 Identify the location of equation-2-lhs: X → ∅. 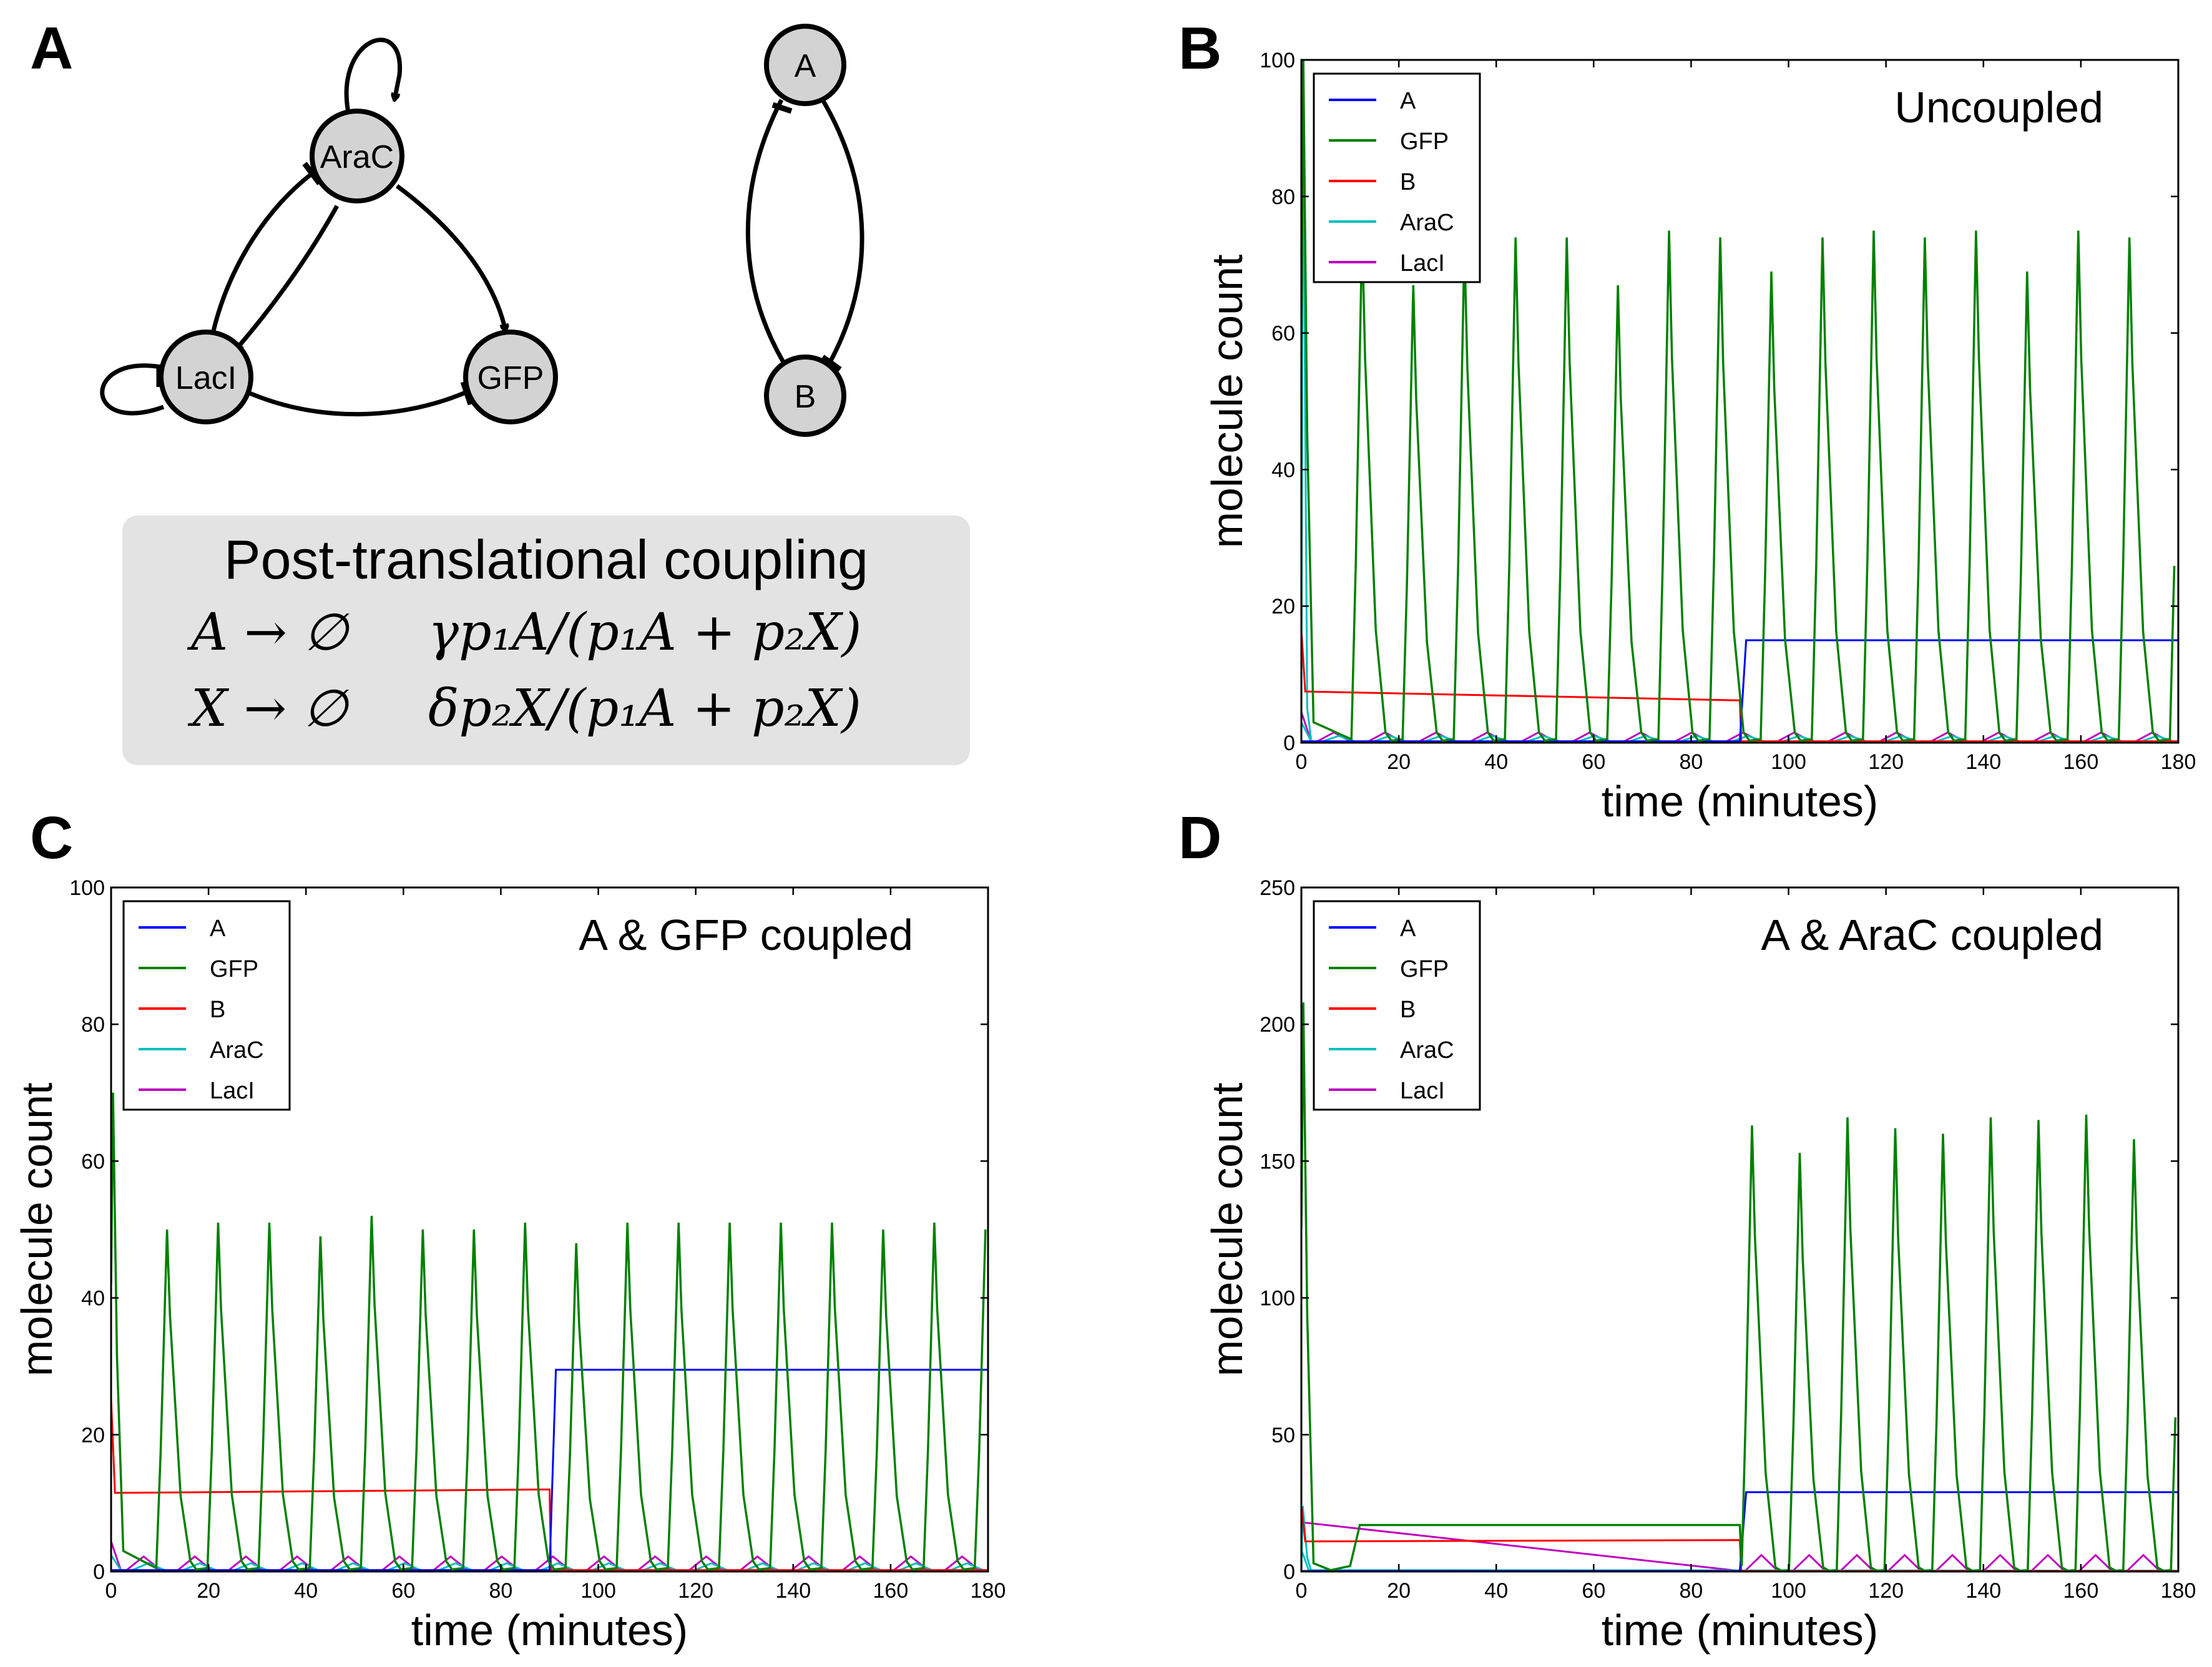
(269, 708).